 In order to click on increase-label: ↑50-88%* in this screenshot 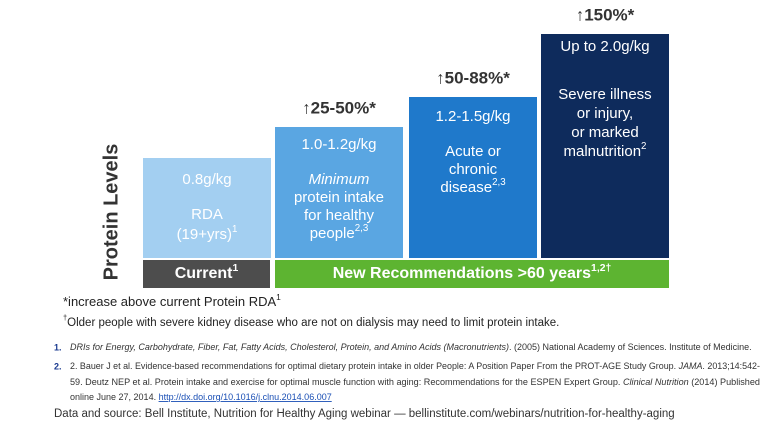, I will do `click(473, 77)`.